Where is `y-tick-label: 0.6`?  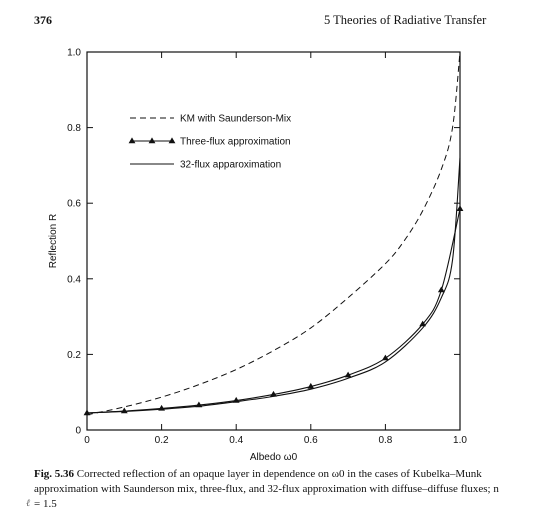
y-tick-label: 0.6 is located at coordinates (74, 204).